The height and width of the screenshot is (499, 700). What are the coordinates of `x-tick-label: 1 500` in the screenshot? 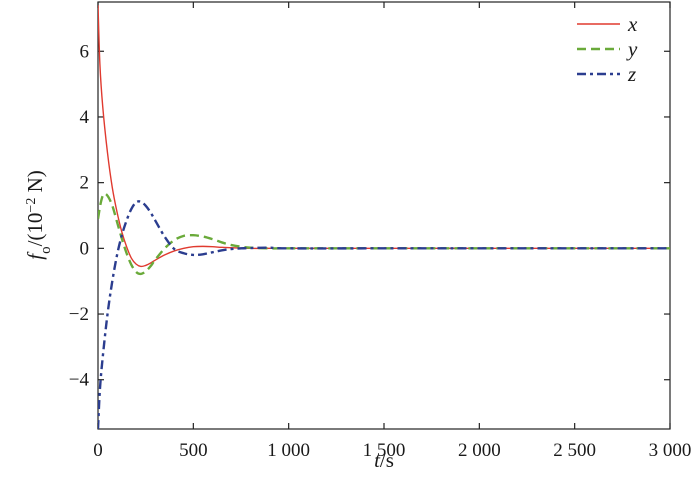 It's located at (384, 450).